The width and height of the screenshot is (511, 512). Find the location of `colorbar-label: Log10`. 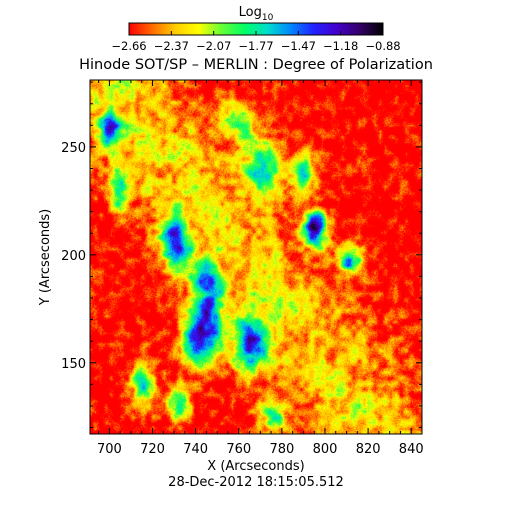

colorbar-label: Log10 is located at coordinates (256, 14).